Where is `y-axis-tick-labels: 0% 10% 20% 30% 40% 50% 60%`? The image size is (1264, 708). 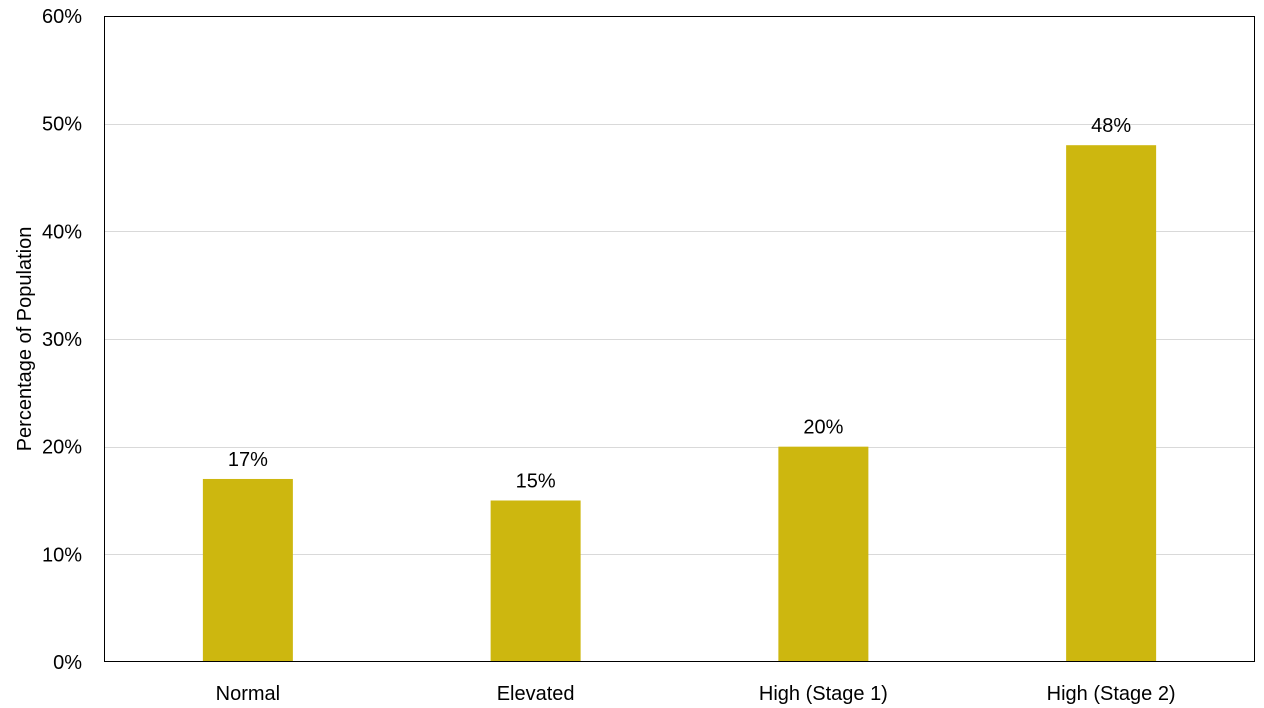
y-axis-tick-labels: 0% 10% 20% 30% 40% 50% 60% is located at coordinates (62, 340).